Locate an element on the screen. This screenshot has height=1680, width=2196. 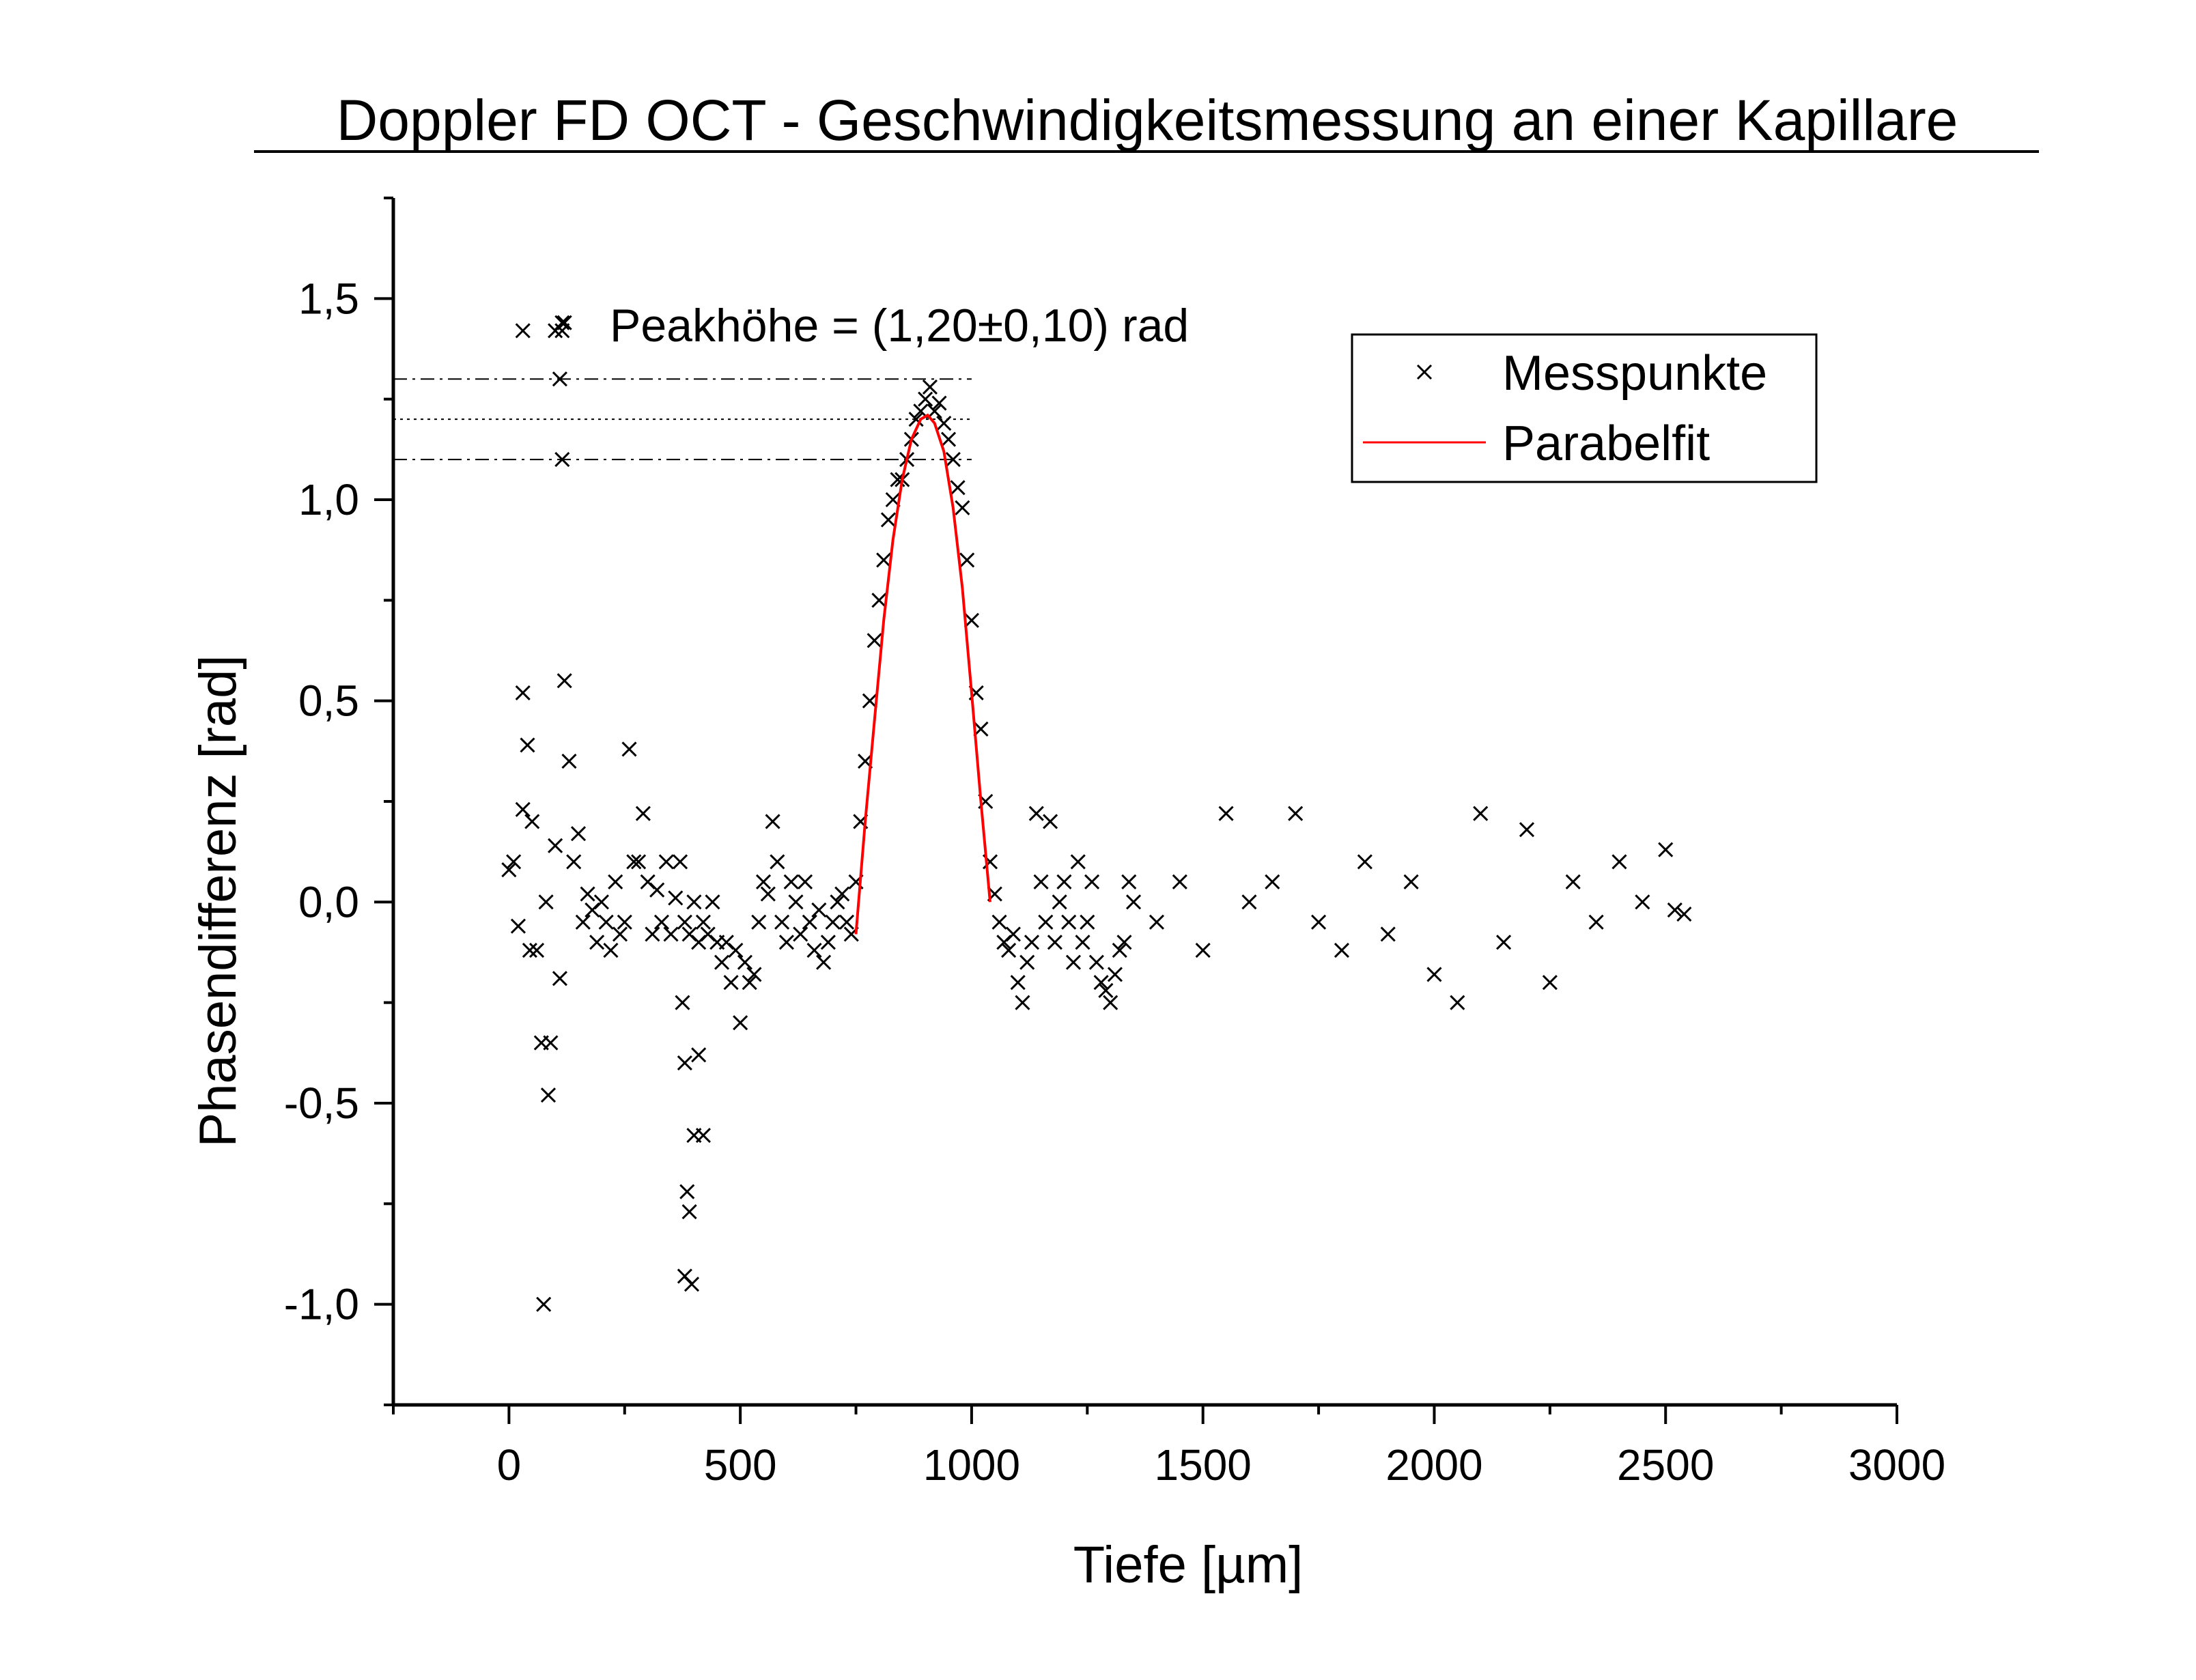
x-tick-label: 0 is located at coordinates (509, 1465).